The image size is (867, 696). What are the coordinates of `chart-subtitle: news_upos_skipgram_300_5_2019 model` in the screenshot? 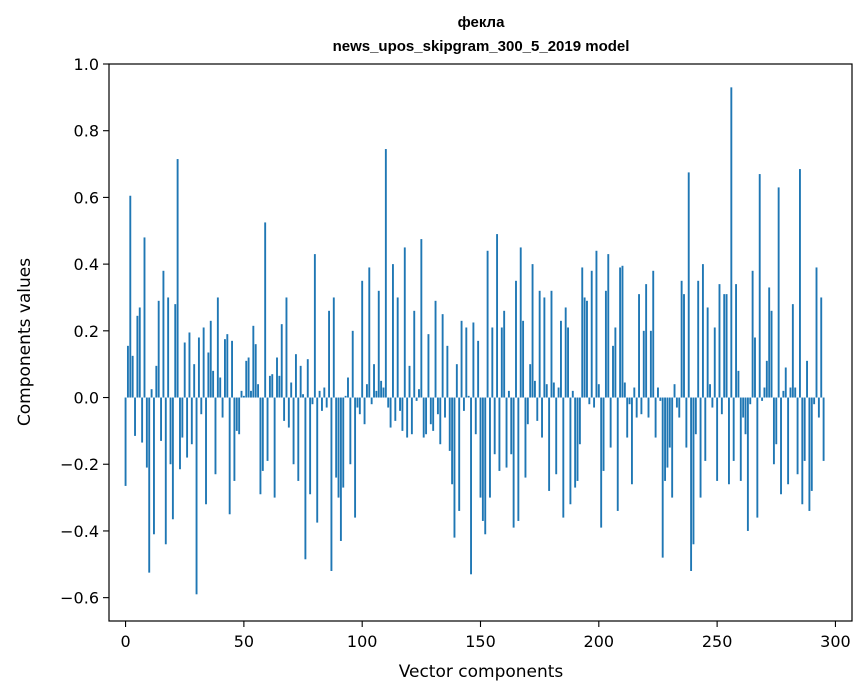 It's located at (481, 46).